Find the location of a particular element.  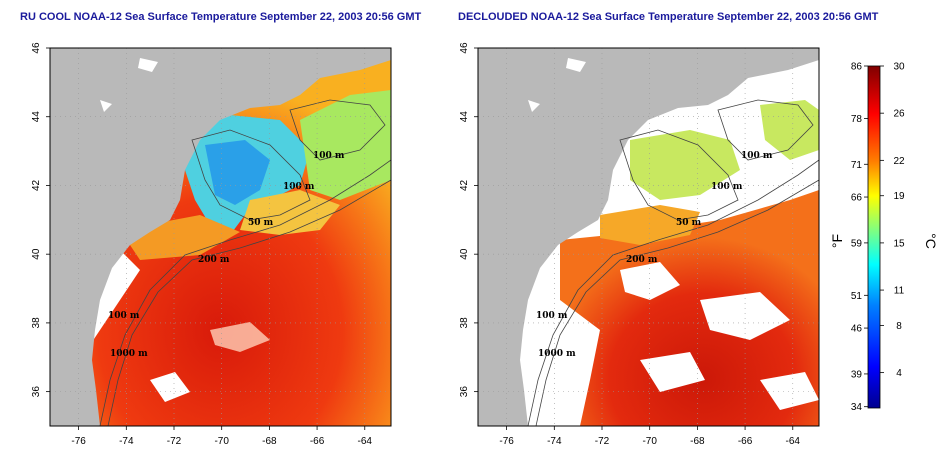

right-ocean-sst is located at coordinates (689, 308).